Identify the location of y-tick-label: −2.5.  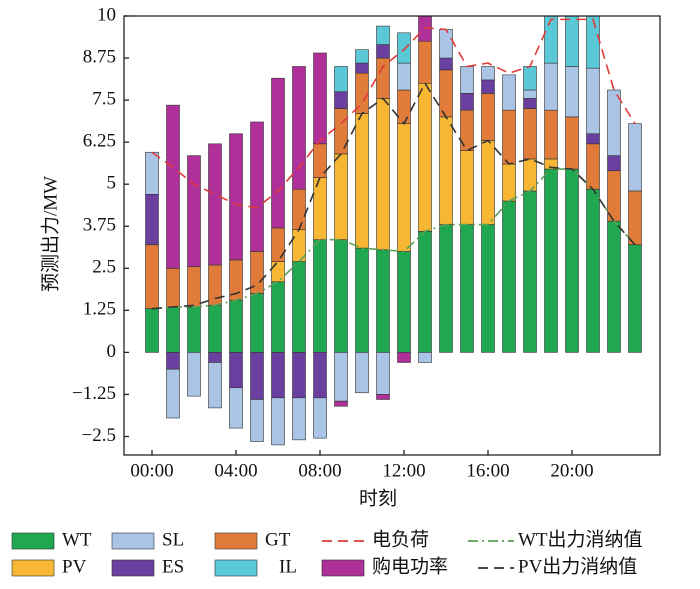
(99, 435).